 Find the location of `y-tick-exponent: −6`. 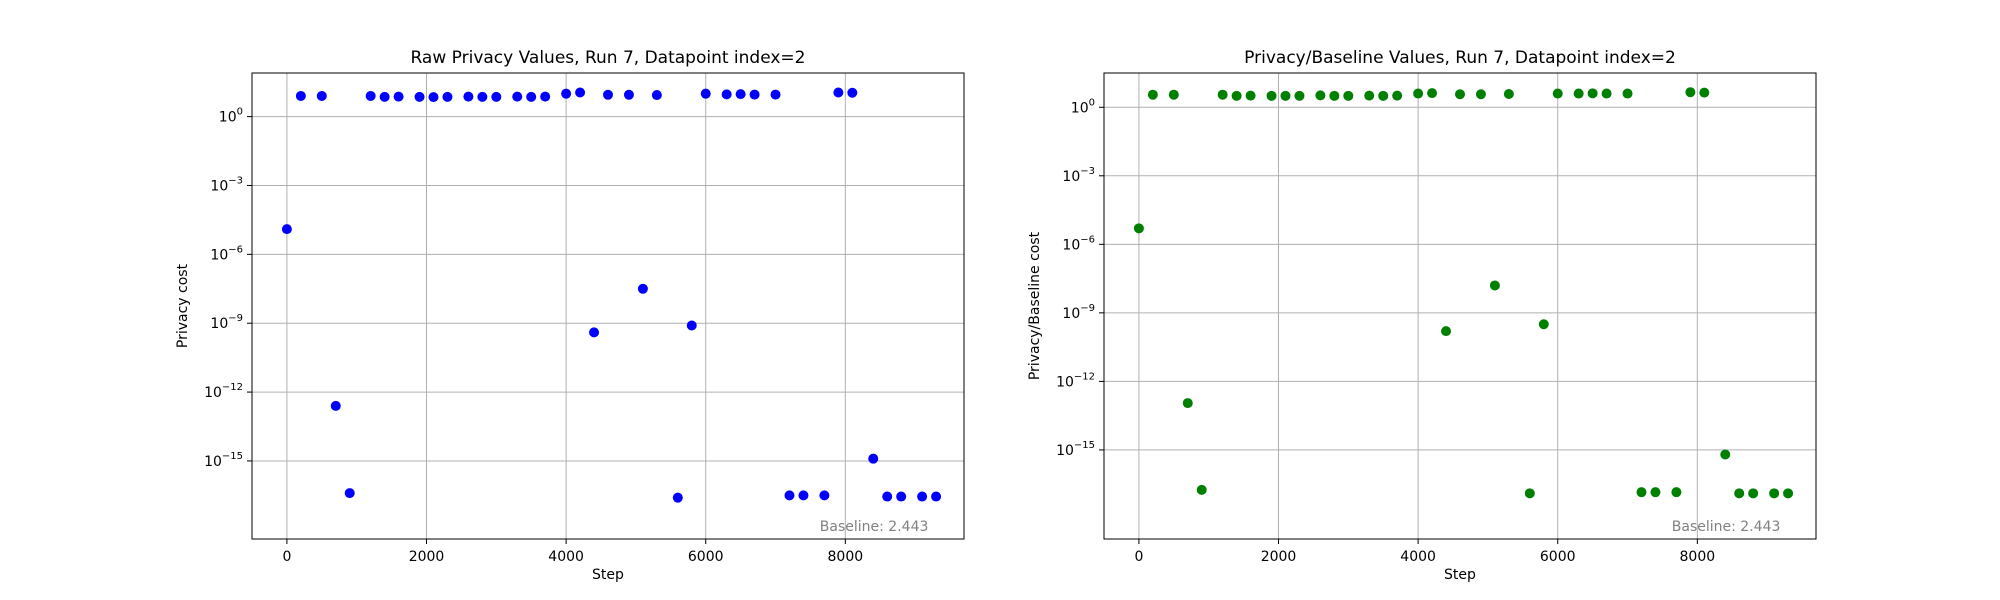

y-tick-exponent: −6 is located at coordinates (1087, 239).